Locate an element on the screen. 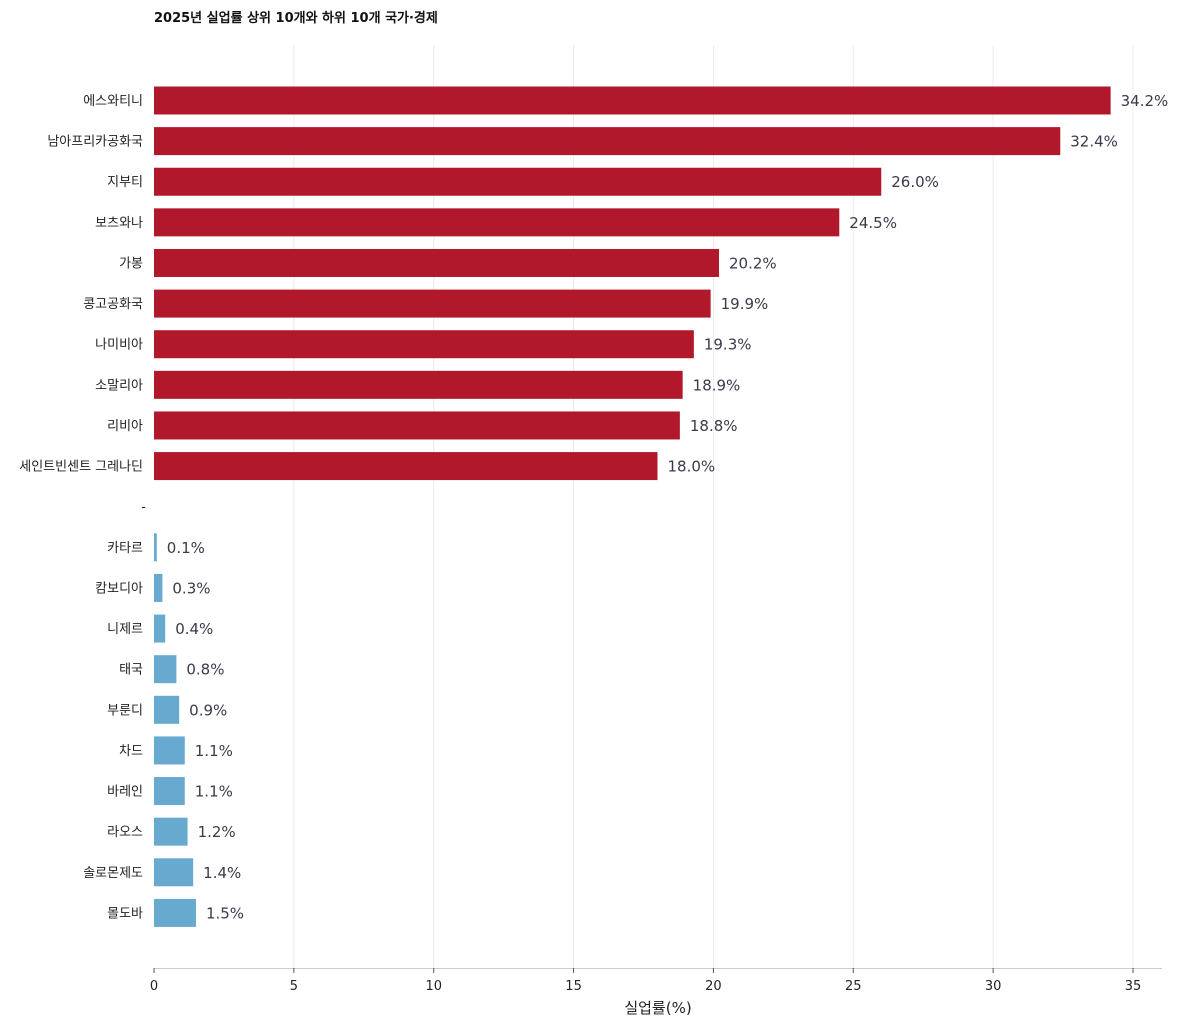 Image resolution: width=1179 pixels, height=1025 pixels. x-tick-label-7: 35 is located at coordinates (1133, 986).